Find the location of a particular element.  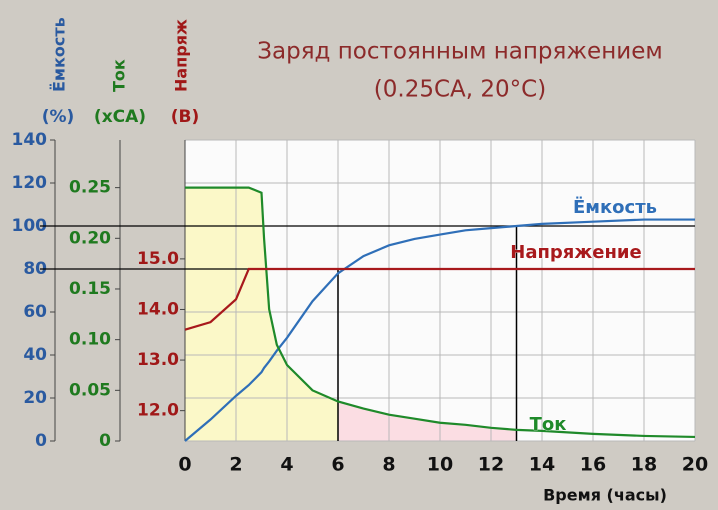

y-tick-label: 0 is located at coordinates (41, 441).